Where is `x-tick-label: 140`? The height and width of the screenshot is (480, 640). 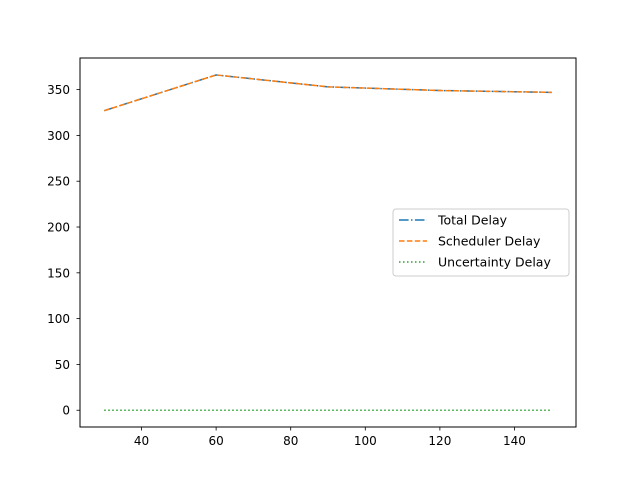 x-tick-label: 140 is located at coordinates (514, 441).